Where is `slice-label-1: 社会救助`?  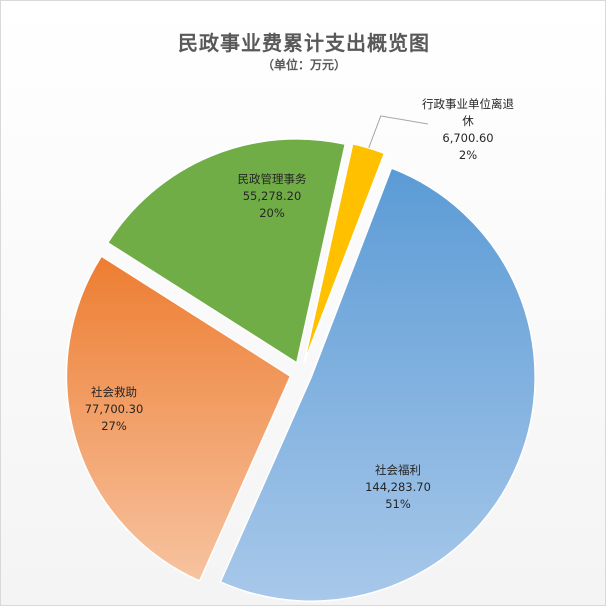 slice-label-1: 社会救助 is located at coordinates (114, 392).